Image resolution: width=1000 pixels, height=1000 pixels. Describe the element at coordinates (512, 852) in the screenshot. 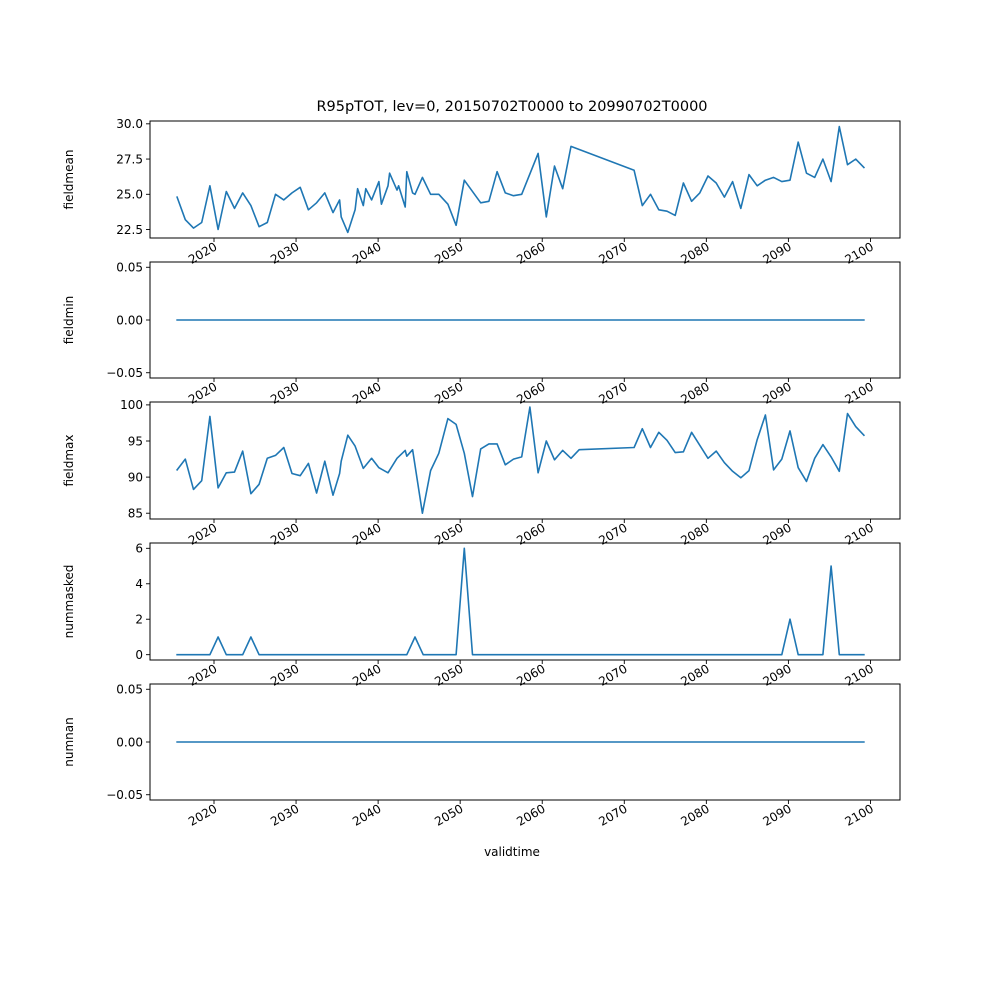

I see `x-axis-label: validtime` at that location.